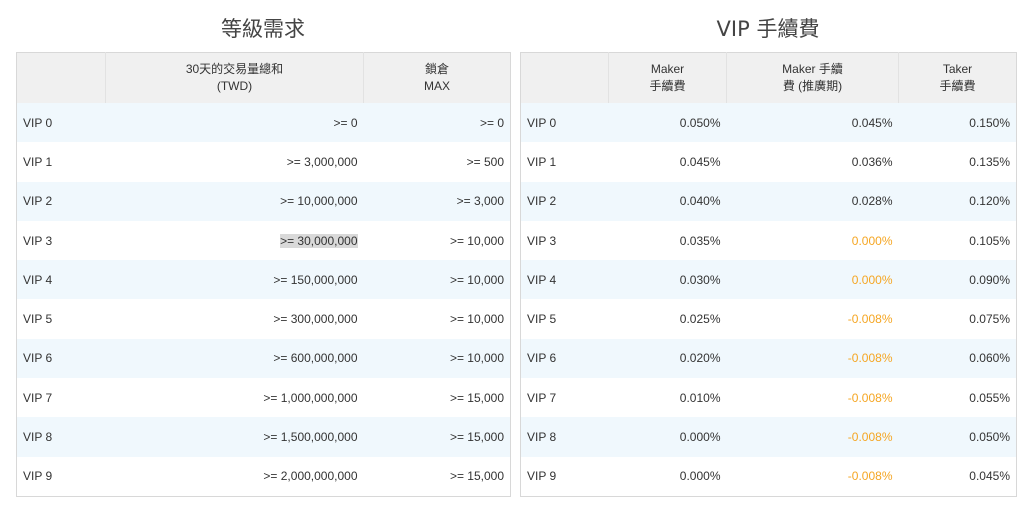 The width and height of the screenshot is (1024, 513). I want to click on fee-table-row: VIP 1 0.045% 0.036% 0.135%, so click(768, 162).